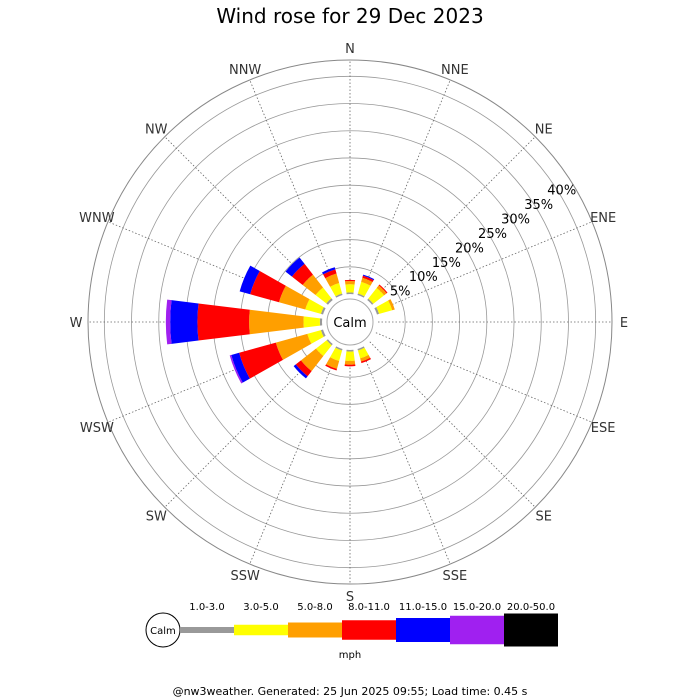 This screenshot has width=700, height=700. What do you see at coordinates (156, 517) in the screenshot?
I see `direction-label: SW` at bounding box center [156, 517].